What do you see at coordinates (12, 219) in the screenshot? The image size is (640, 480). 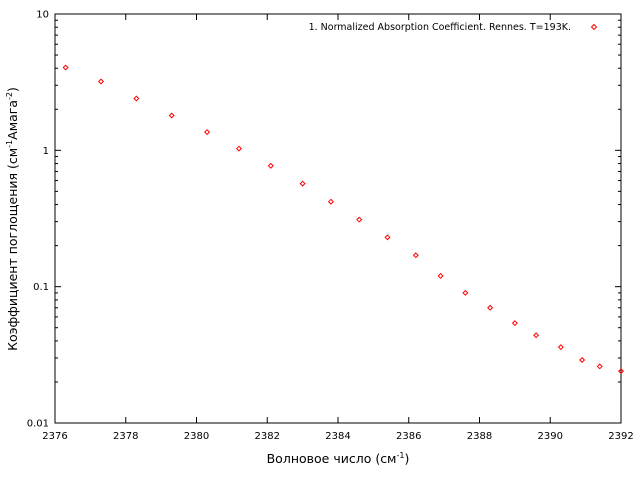 I see `y-axis-title: Коэффициент поглощения (см-1Амага-2)` at bounding box center [12, 219].